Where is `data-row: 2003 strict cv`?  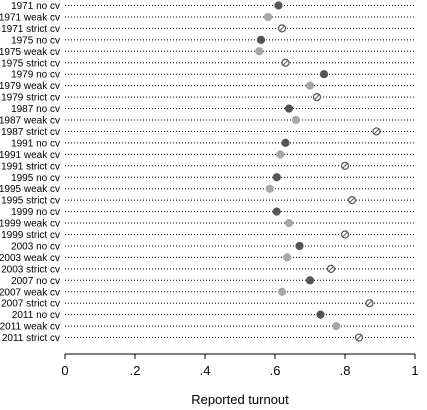 data-row: 2003 strict cv is located at coordinates (208, 269).